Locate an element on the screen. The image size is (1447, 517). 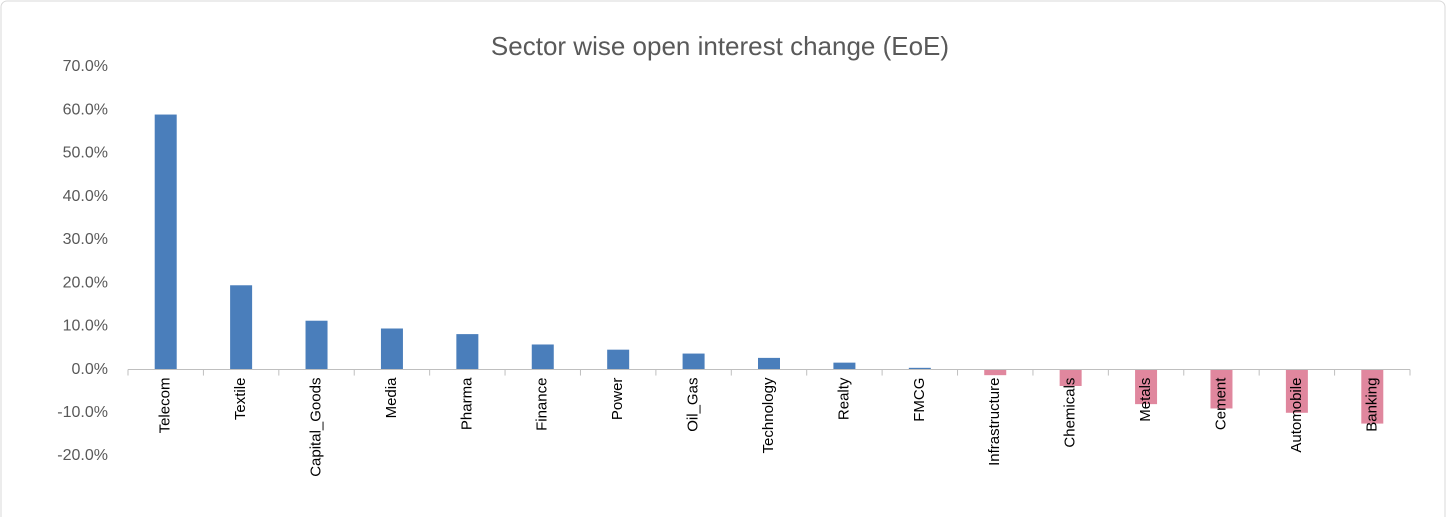
x-tick-label: Technology is located at coordinates (768, 415).